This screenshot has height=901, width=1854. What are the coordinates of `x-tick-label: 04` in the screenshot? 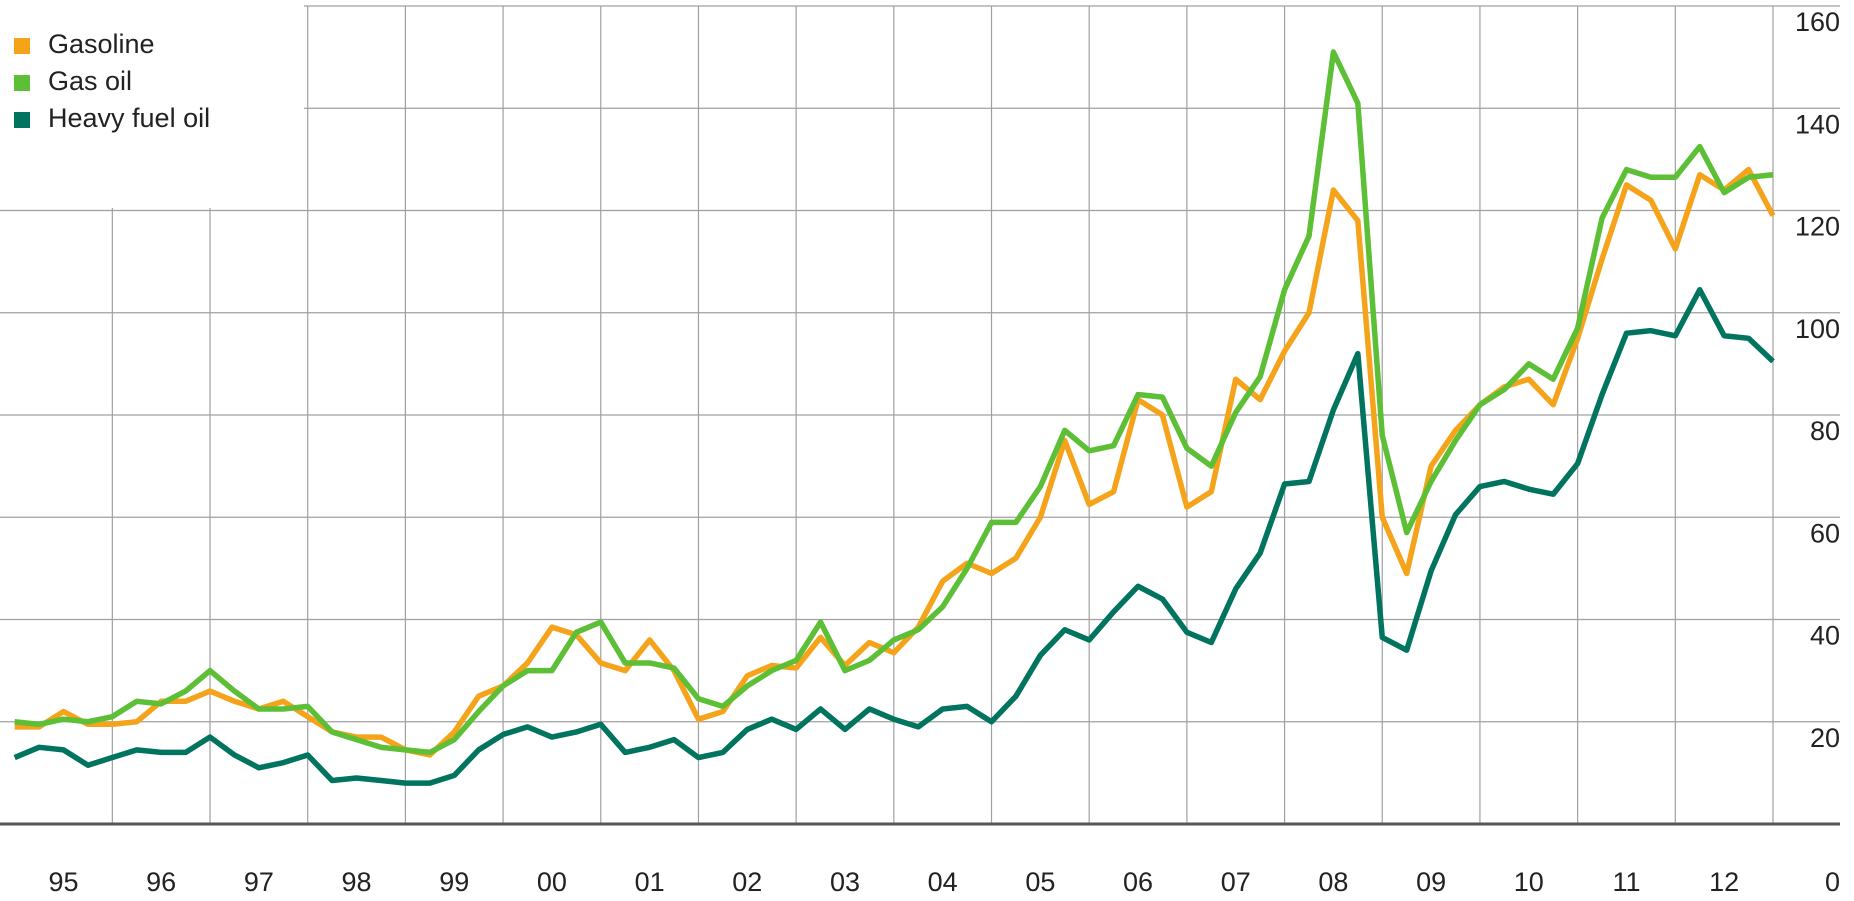 It's located at (943, 881).